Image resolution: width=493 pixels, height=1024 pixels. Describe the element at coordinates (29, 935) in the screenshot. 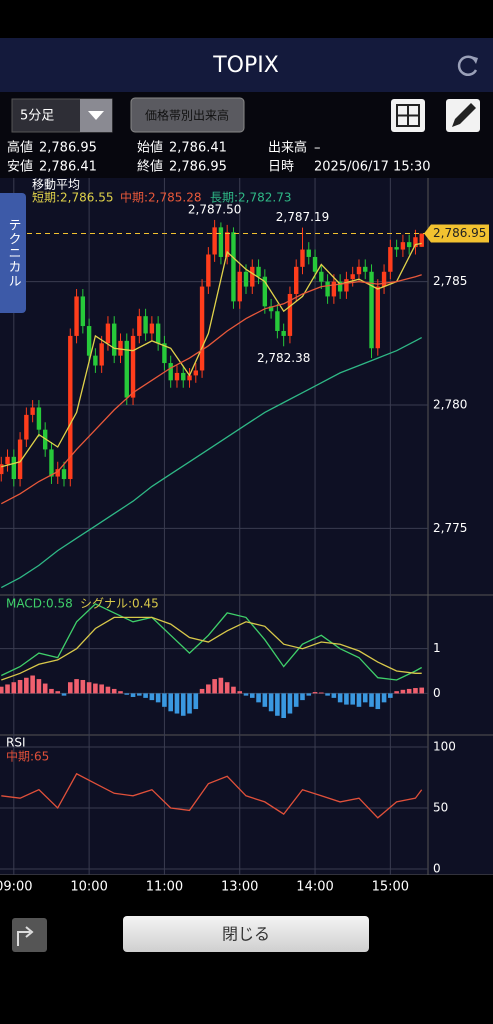

I see `back-icon` at that location.